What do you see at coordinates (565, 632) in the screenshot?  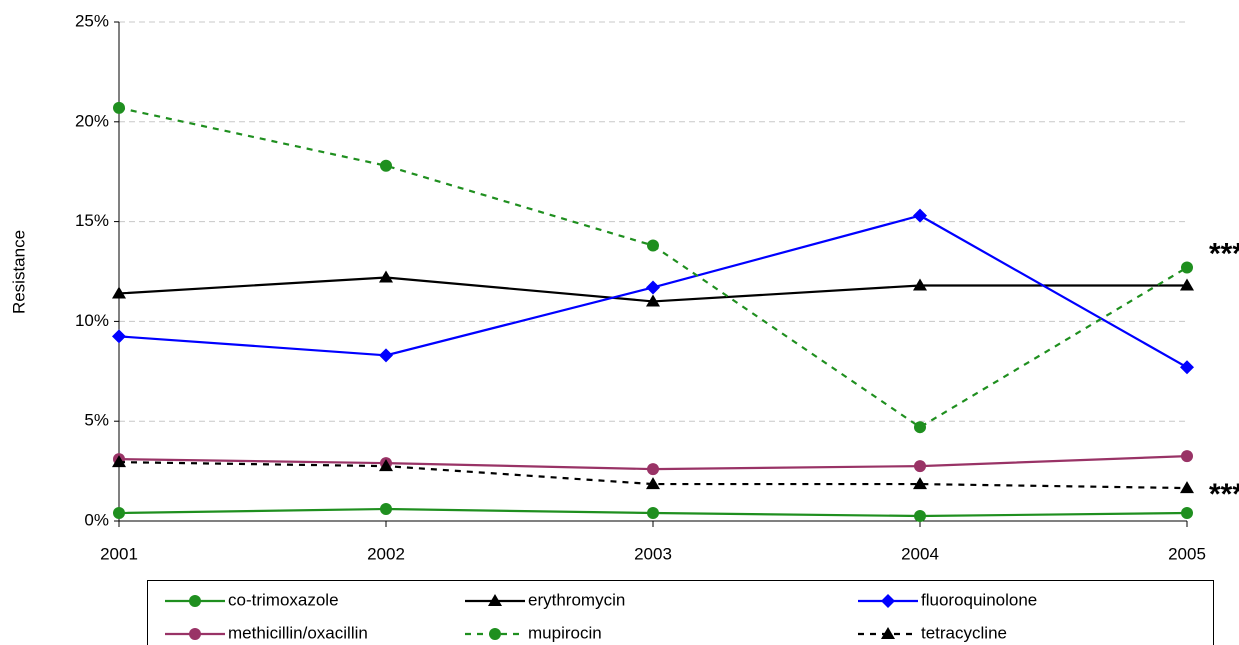 I see `legend-label: mupirocin` at bounding box center [565, 632].